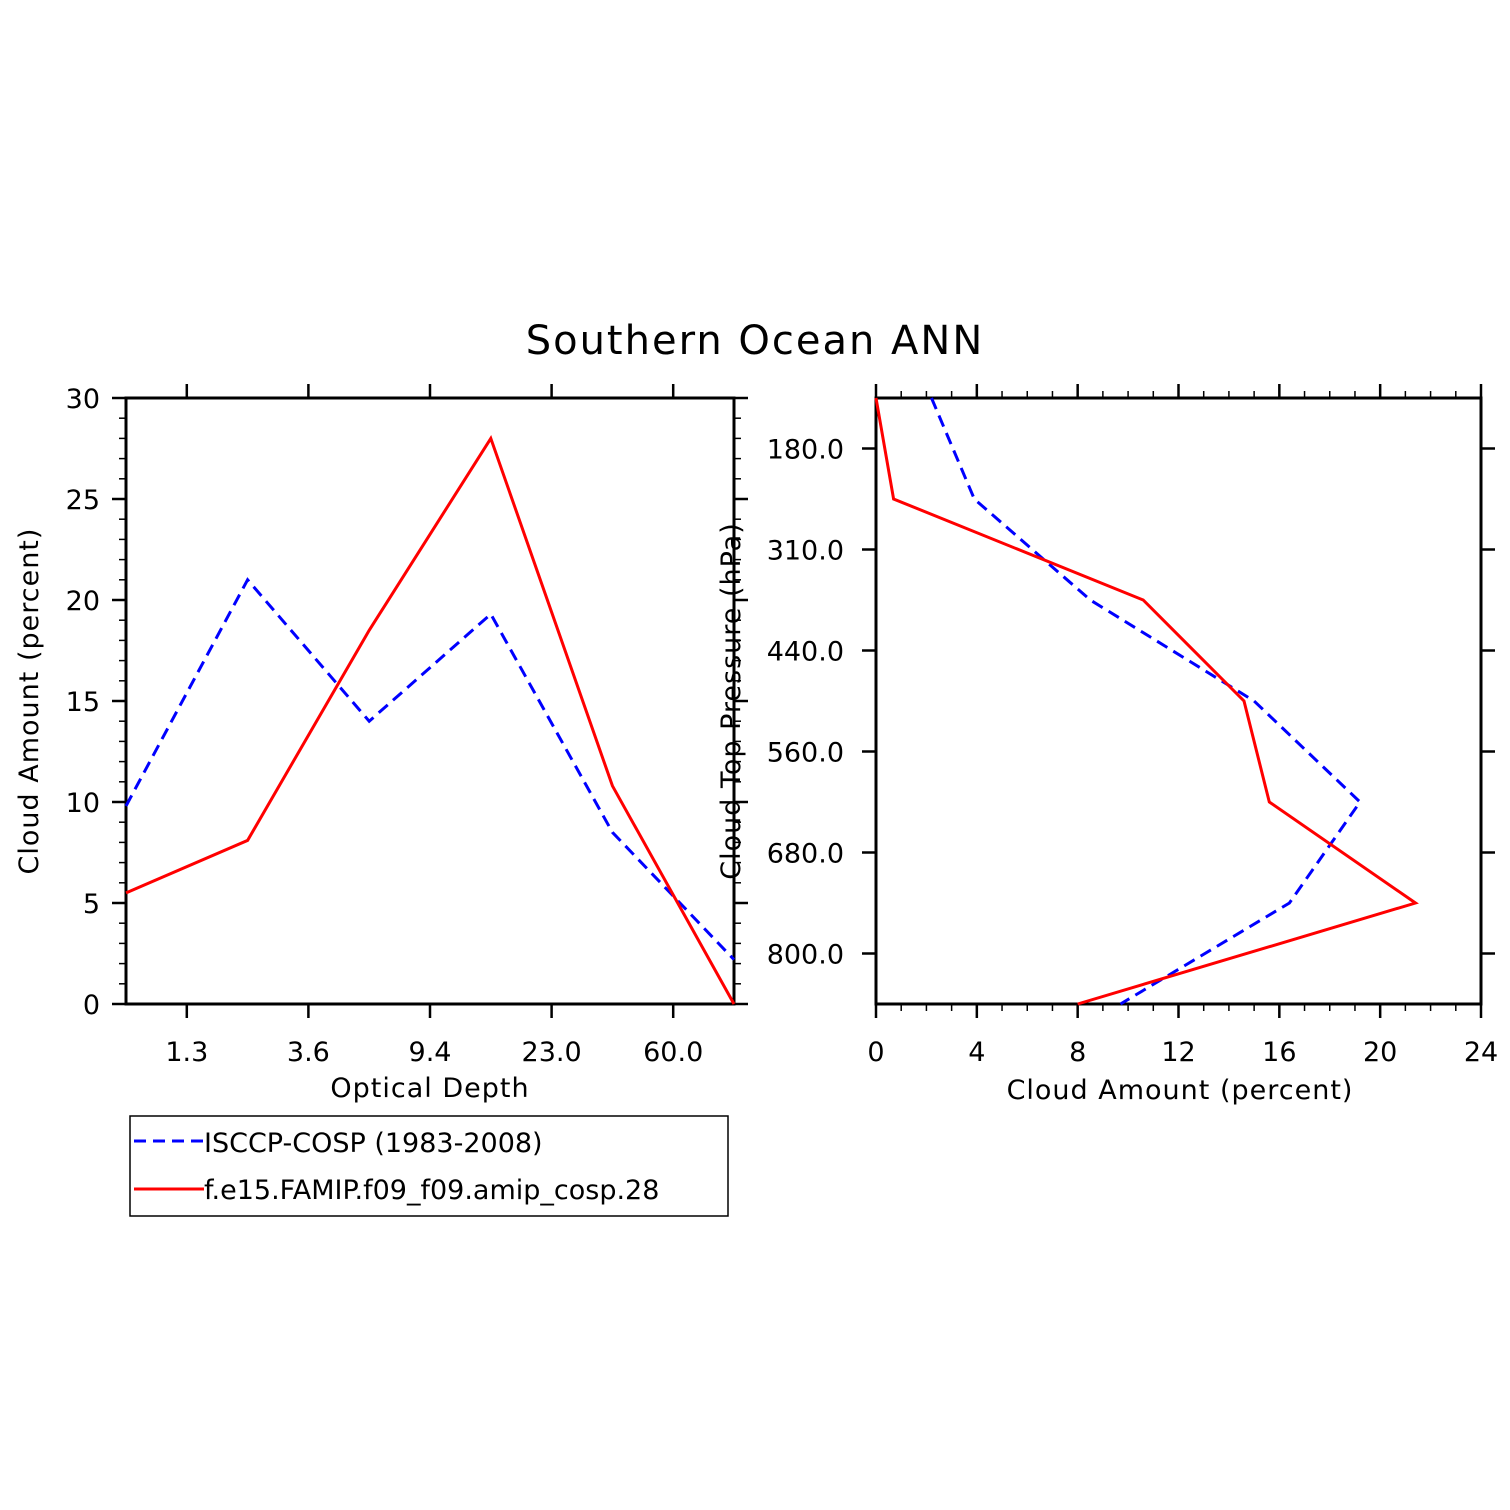  I want to click on right-y-tick-label: 560.0, so click(805, 753).